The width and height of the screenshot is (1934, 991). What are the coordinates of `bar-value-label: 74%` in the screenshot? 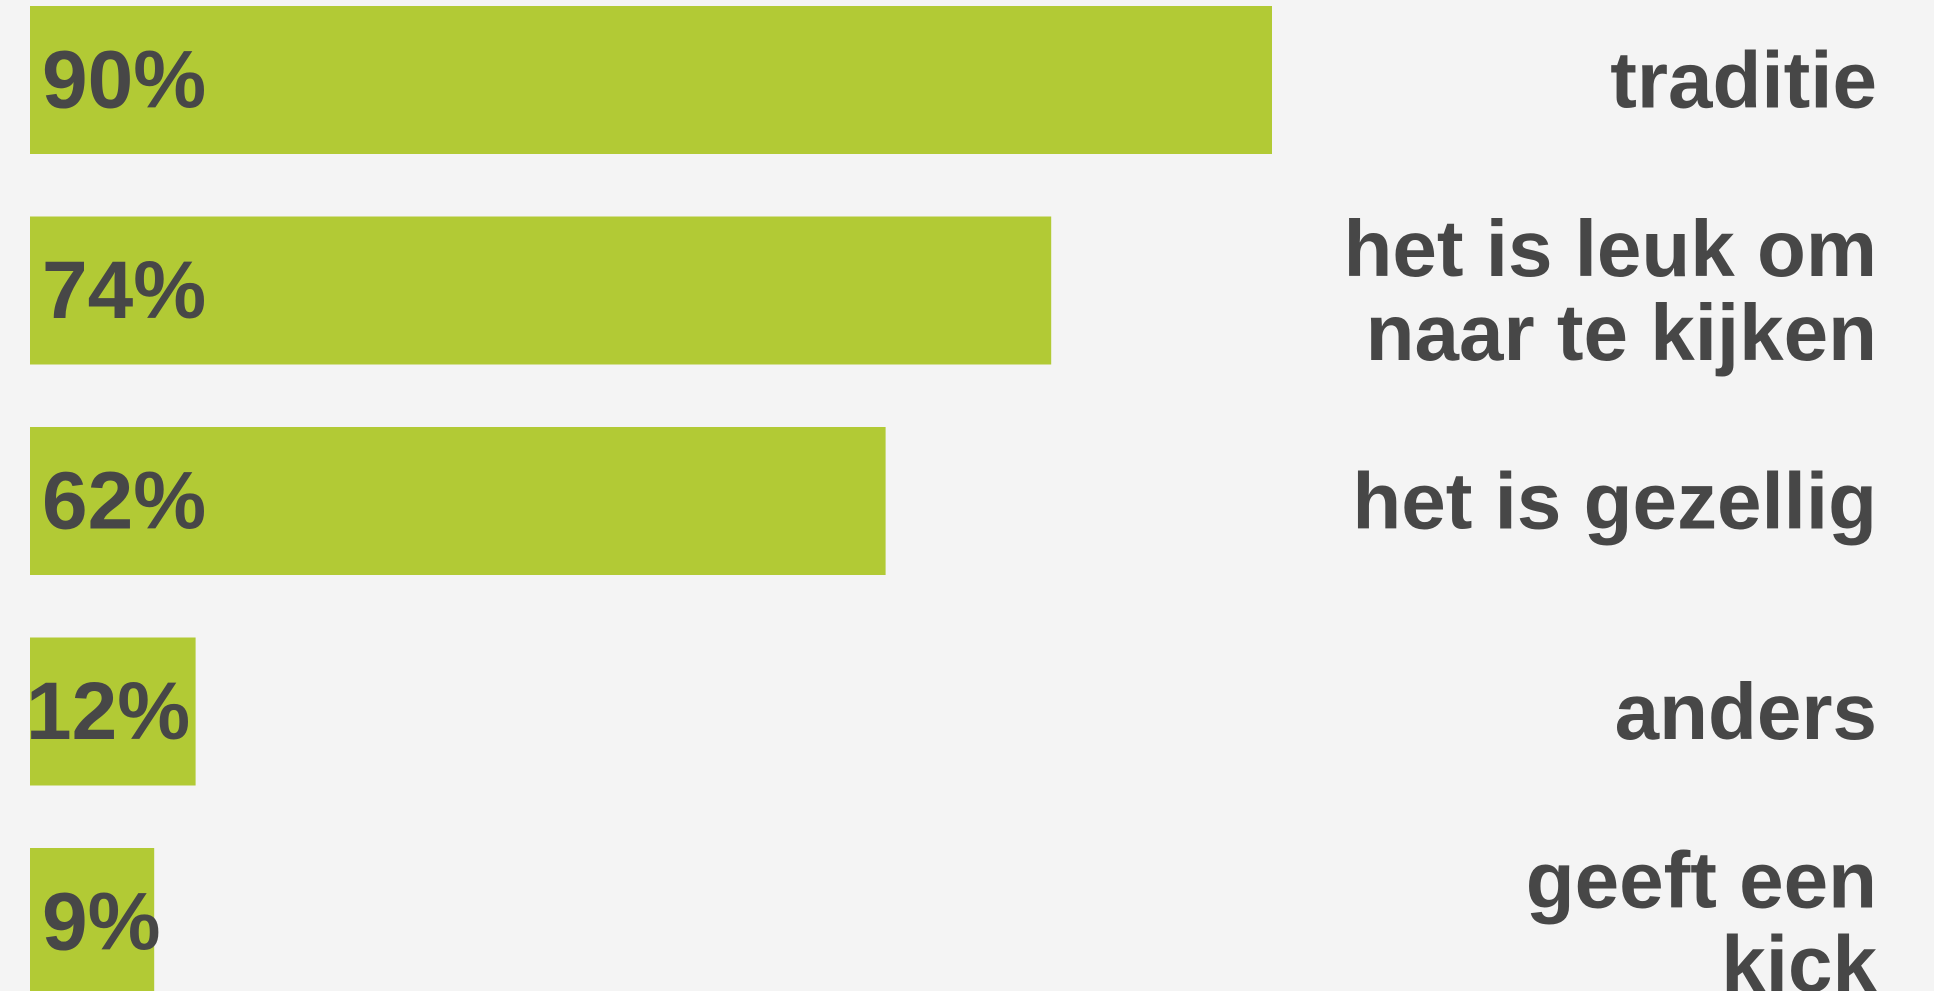 It's located at (124, 290).